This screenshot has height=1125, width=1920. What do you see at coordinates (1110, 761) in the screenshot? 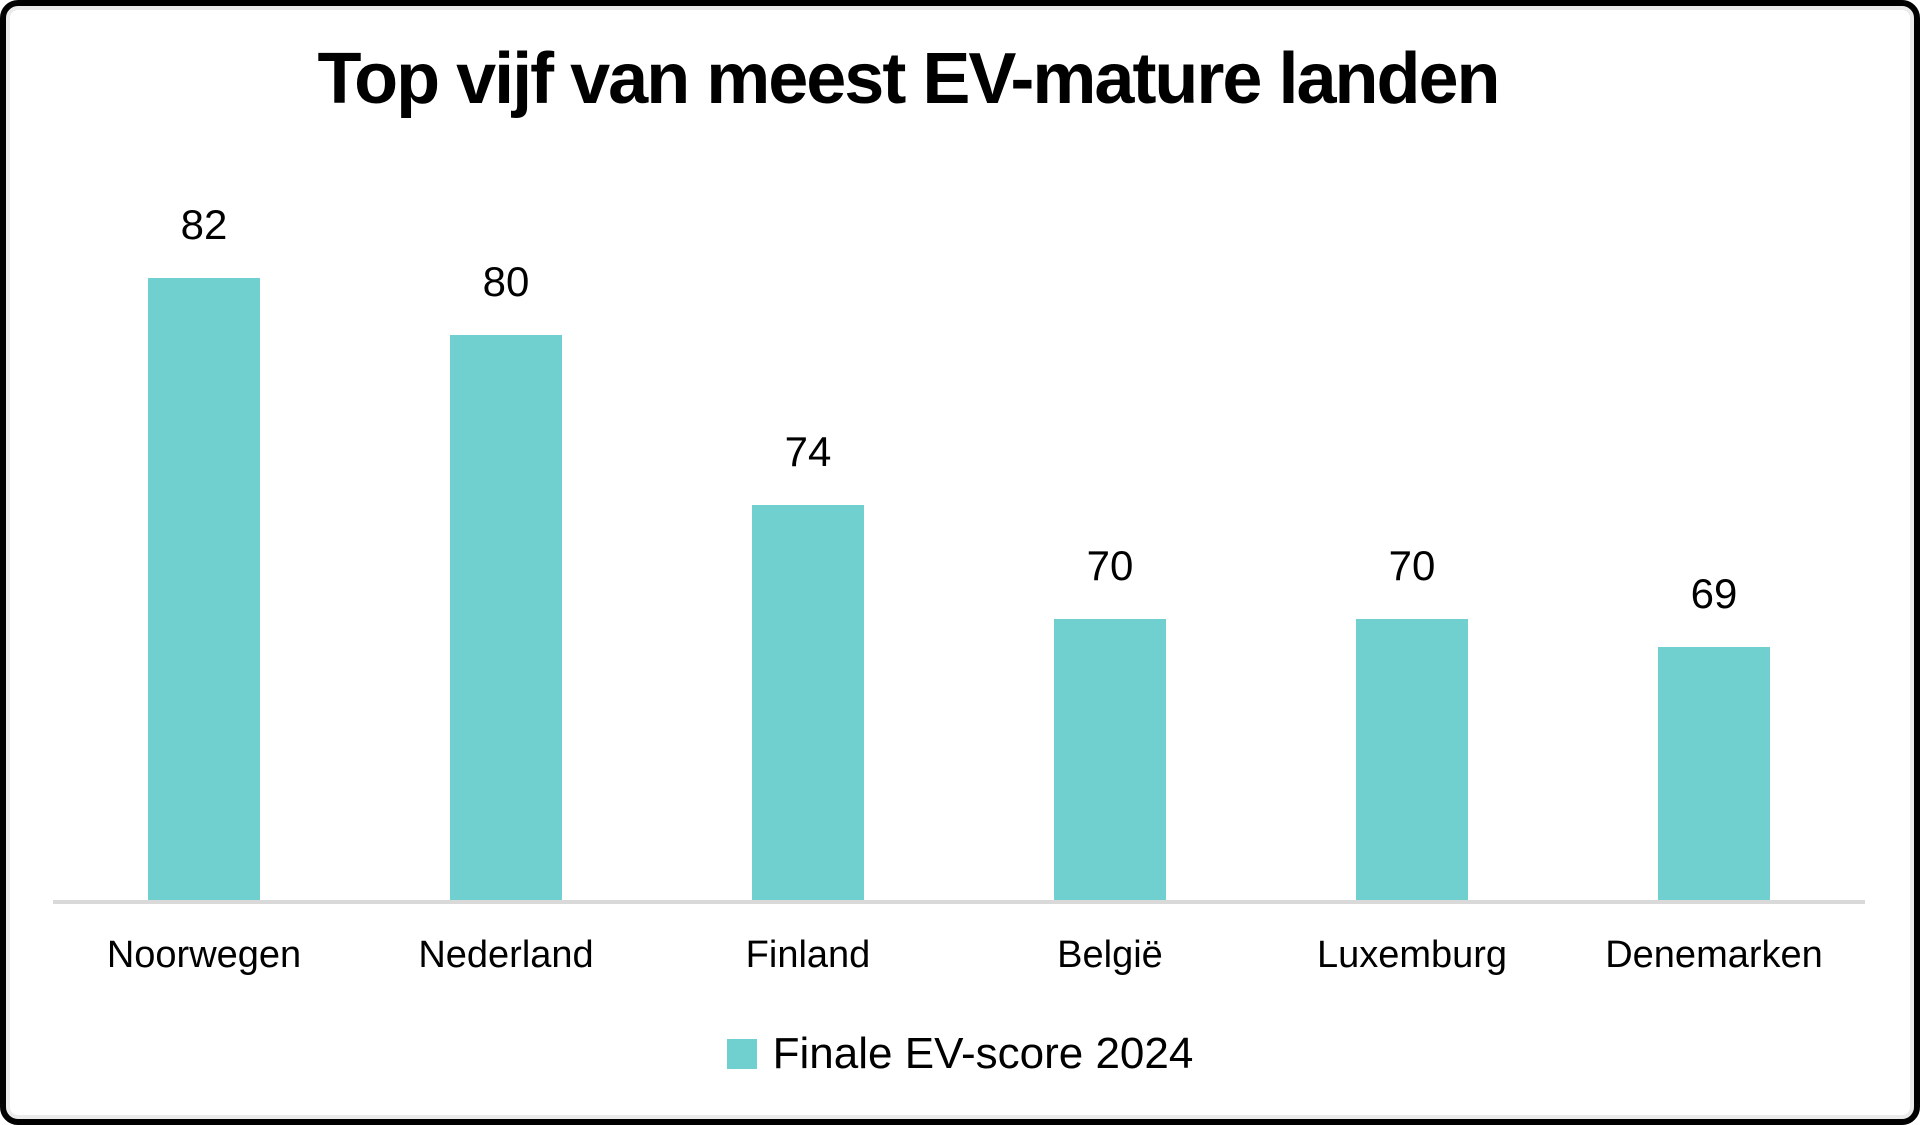
I see `bar-belgië` at bounding box center [1110, 761].